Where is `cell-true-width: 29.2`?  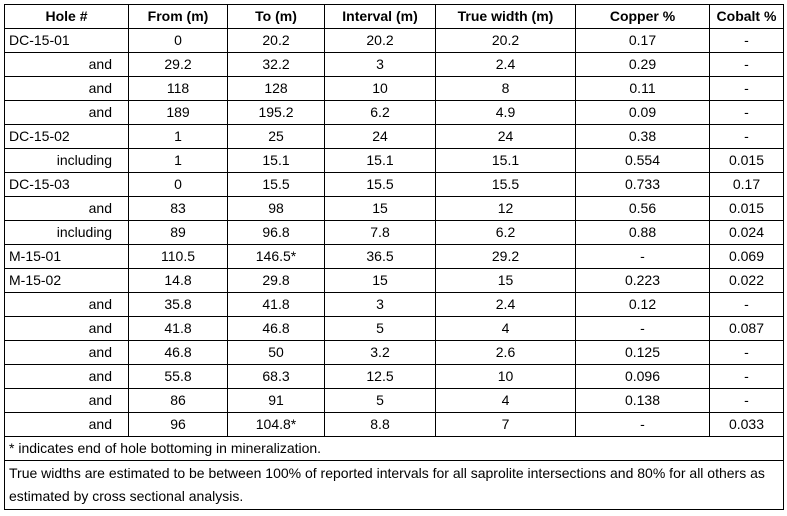 cell-true-width: 29.2 is located at coordinates (505, 256).